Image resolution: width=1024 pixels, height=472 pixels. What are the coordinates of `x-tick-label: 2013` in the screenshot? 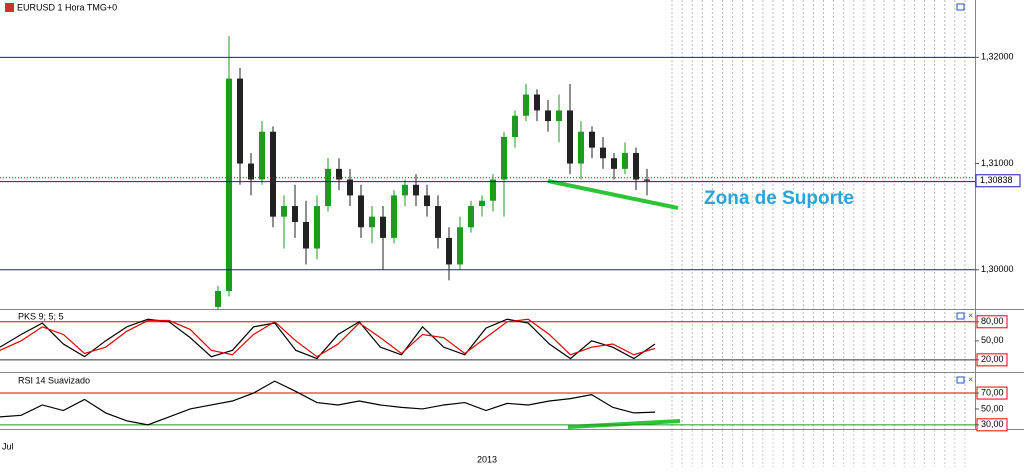 It's located at (487, 459).